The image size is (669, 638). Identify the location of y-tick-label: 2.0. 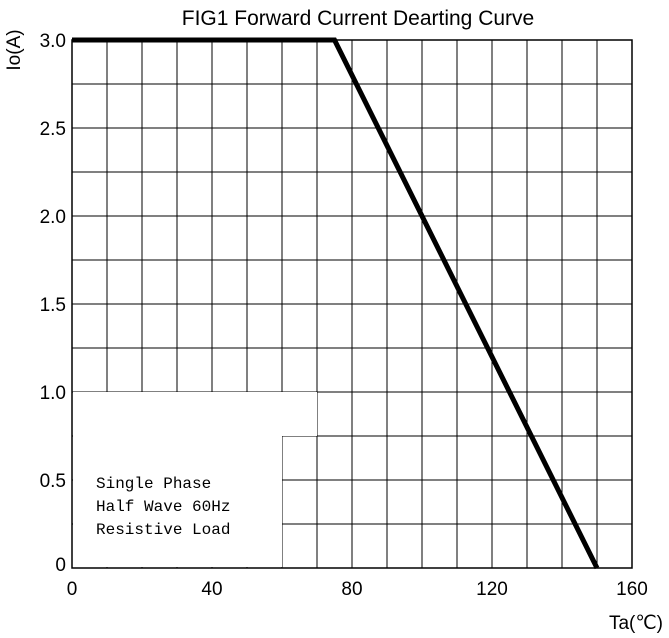
(53, 217).